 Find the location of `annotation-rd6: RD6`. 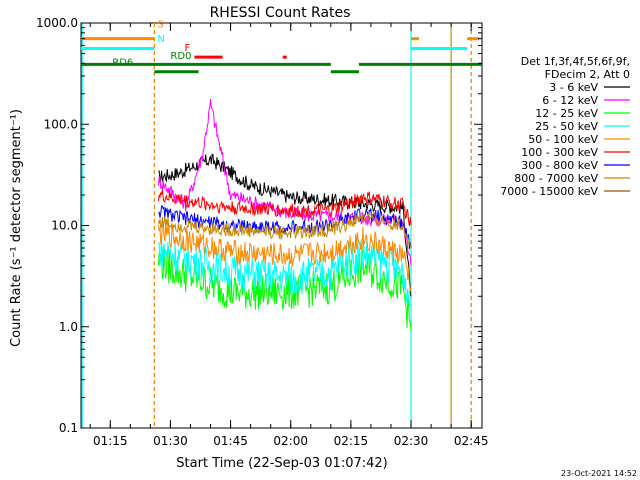

annotation-rd6: RD6 is located at coordinates (122, 63).